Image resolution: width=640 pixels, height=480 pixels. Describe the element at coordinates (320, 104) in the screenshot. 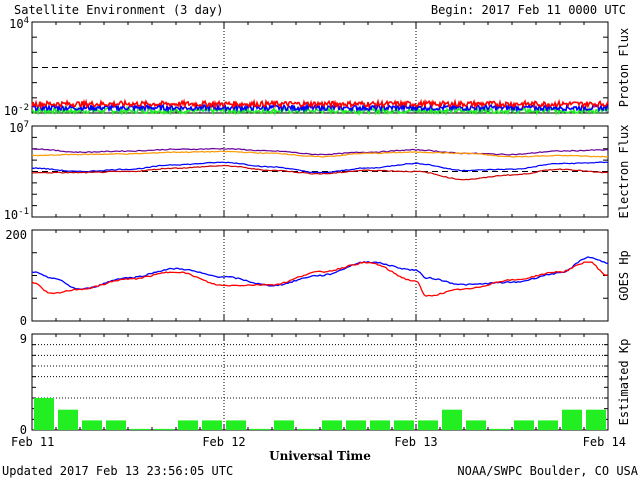

I see `proton-series-red` at that location.